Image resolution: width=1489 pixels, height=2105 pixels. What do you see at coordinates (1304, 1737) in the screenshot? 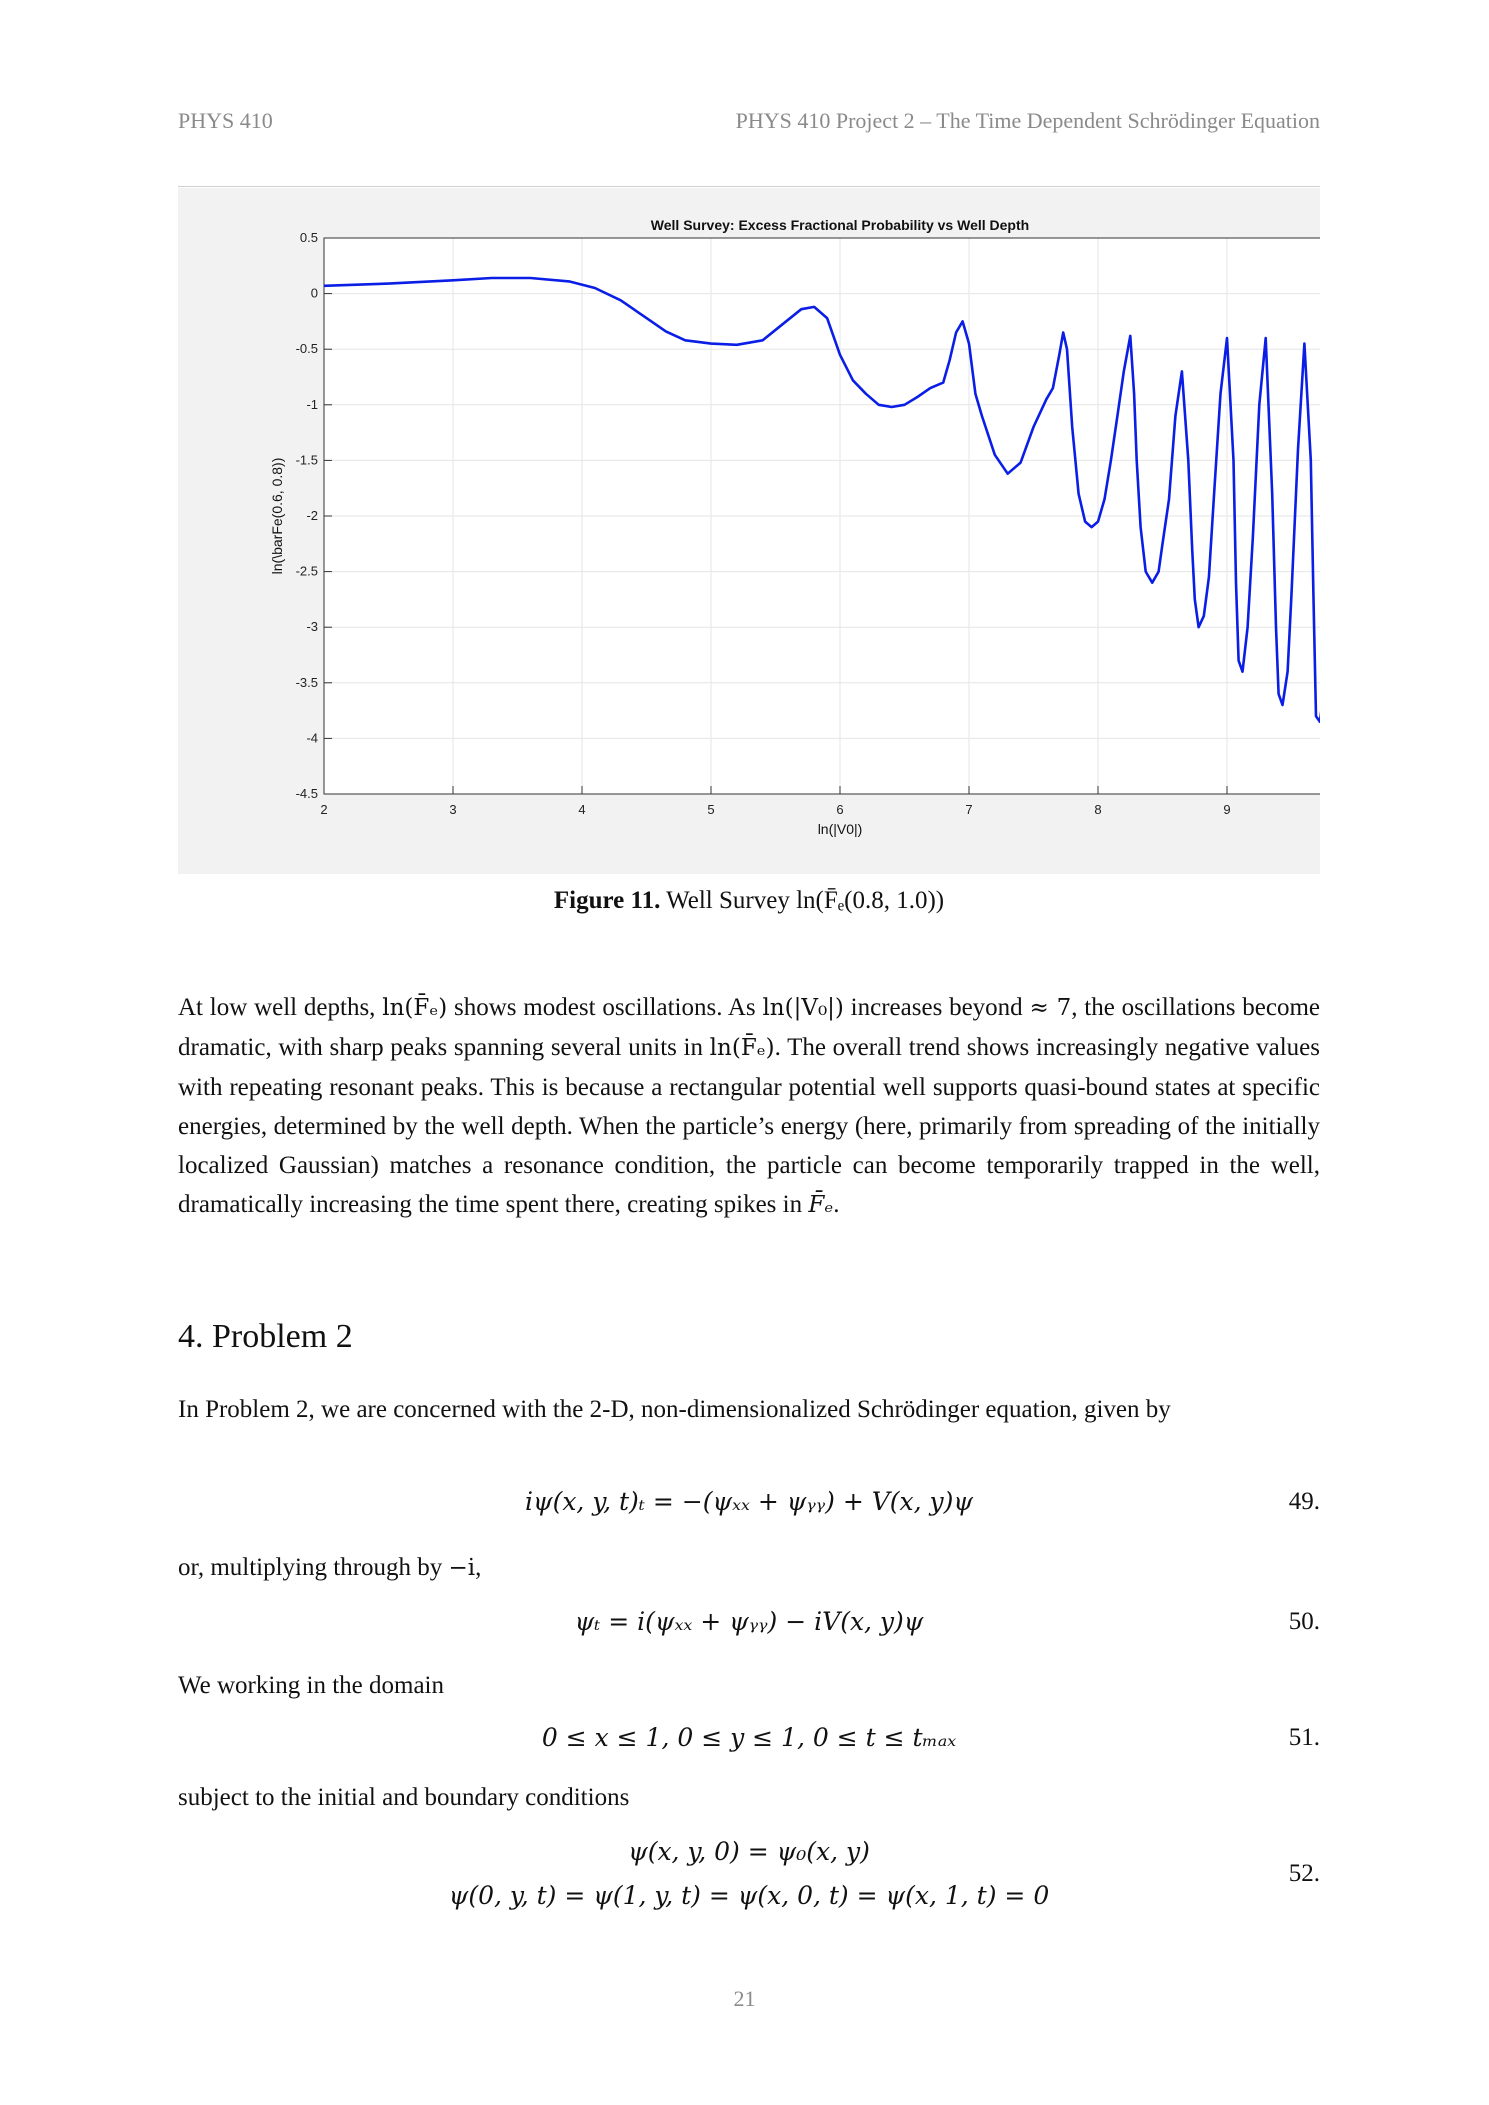
I see `equation-51-number: 51.` at bounding box center [1304, 1737].